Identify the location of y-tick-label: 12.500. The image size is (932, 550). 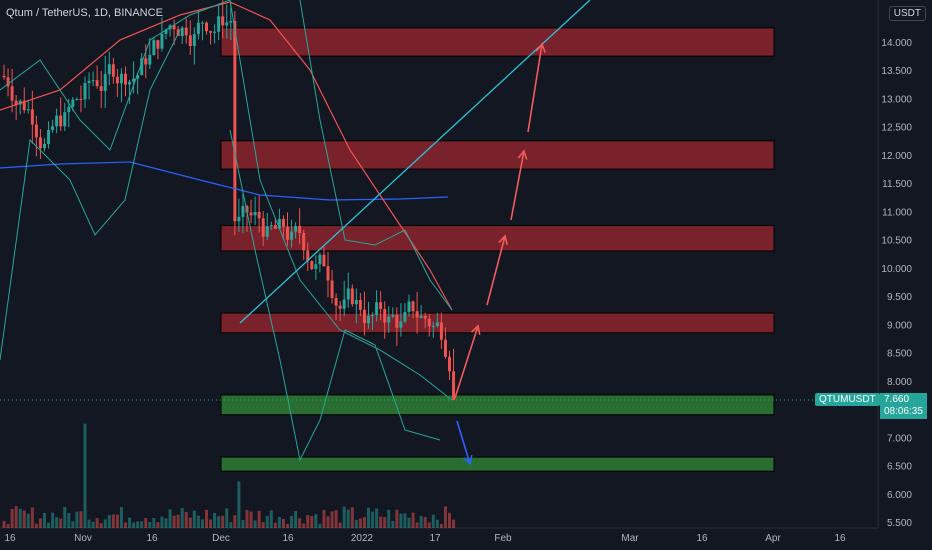
(896, 128).